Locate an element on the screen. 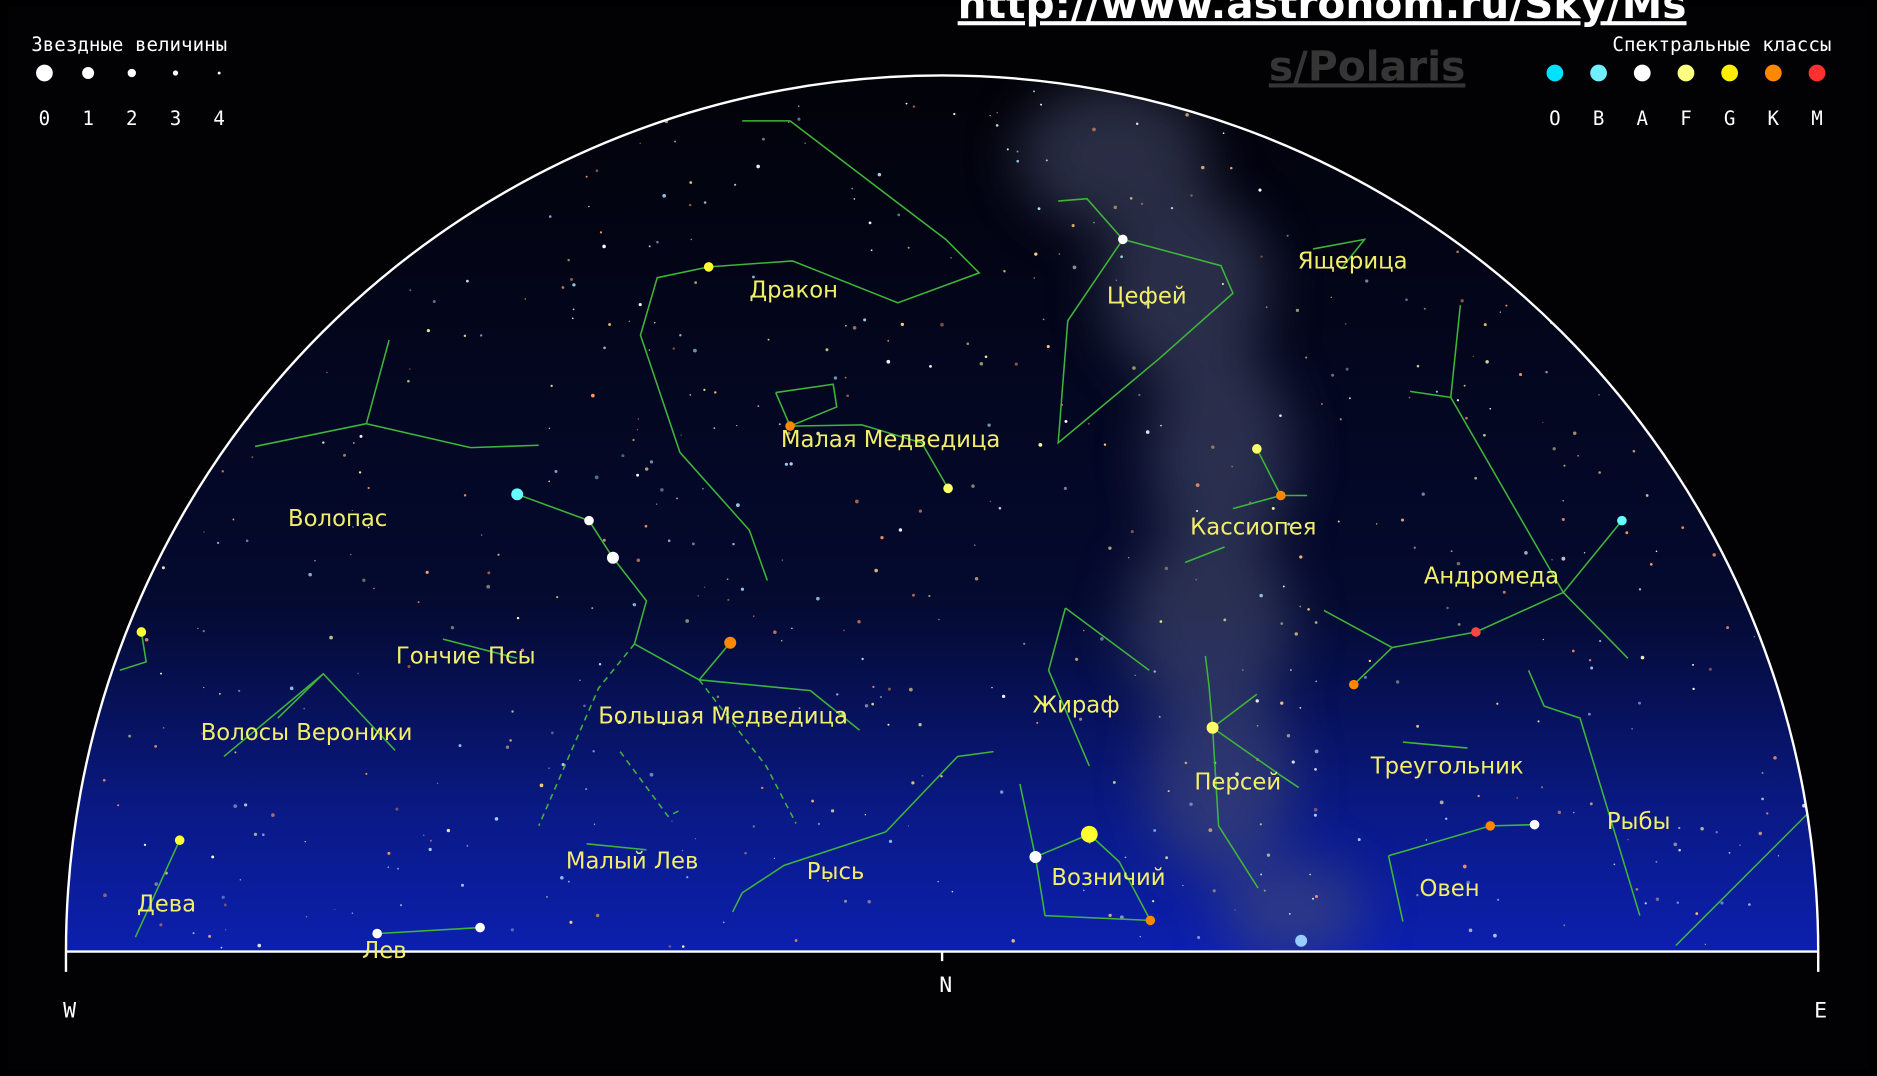 Image resolution: width=1877 pixels, height=1076 pixels. magnitude-dot is located at coordinates (88, 73).